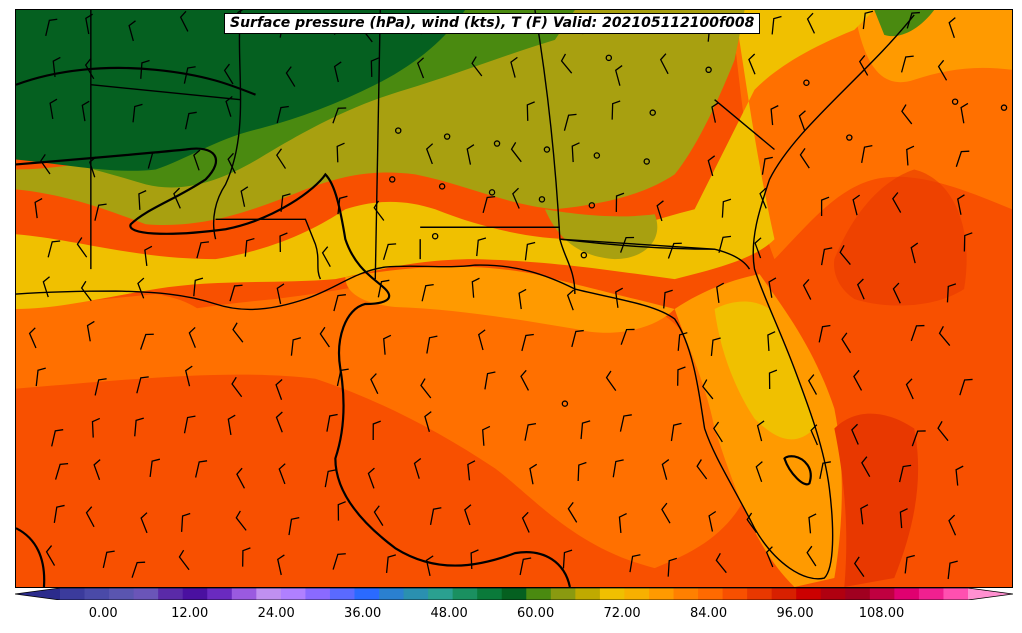 The image size is (1022, 633). I want to click on temp-band-green, so click(904, 23).